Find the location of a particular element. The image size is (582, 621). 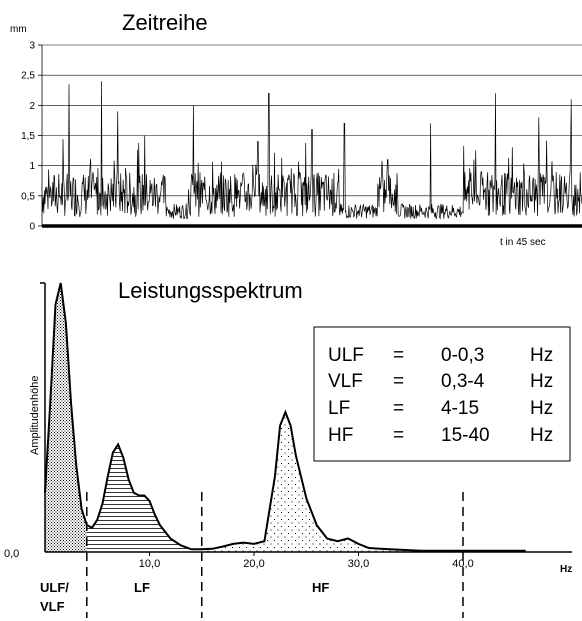

spectrum-xlabel: Hz is located at coordinates (566, 569).